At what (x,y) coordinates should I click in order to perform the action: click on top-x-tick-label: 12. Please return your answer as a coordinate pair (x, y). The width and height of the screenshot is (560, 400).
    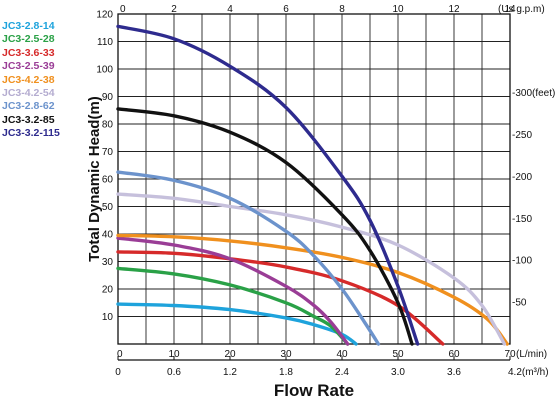
    Looking at the image, I should click on (454, 9).